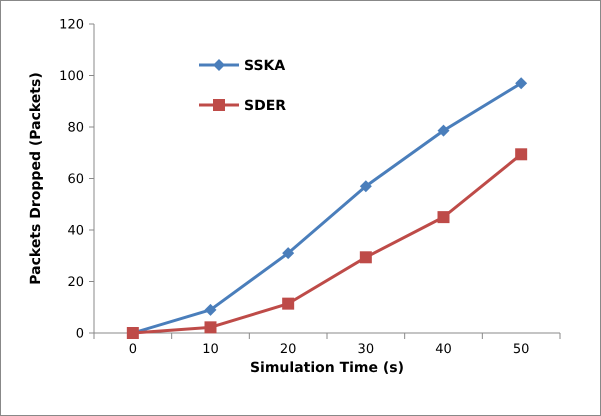  Describe the element at coordinates (36, 178) in the screenshot. I see `y-axis-title: Packets Dropped (Packets)` at that location.